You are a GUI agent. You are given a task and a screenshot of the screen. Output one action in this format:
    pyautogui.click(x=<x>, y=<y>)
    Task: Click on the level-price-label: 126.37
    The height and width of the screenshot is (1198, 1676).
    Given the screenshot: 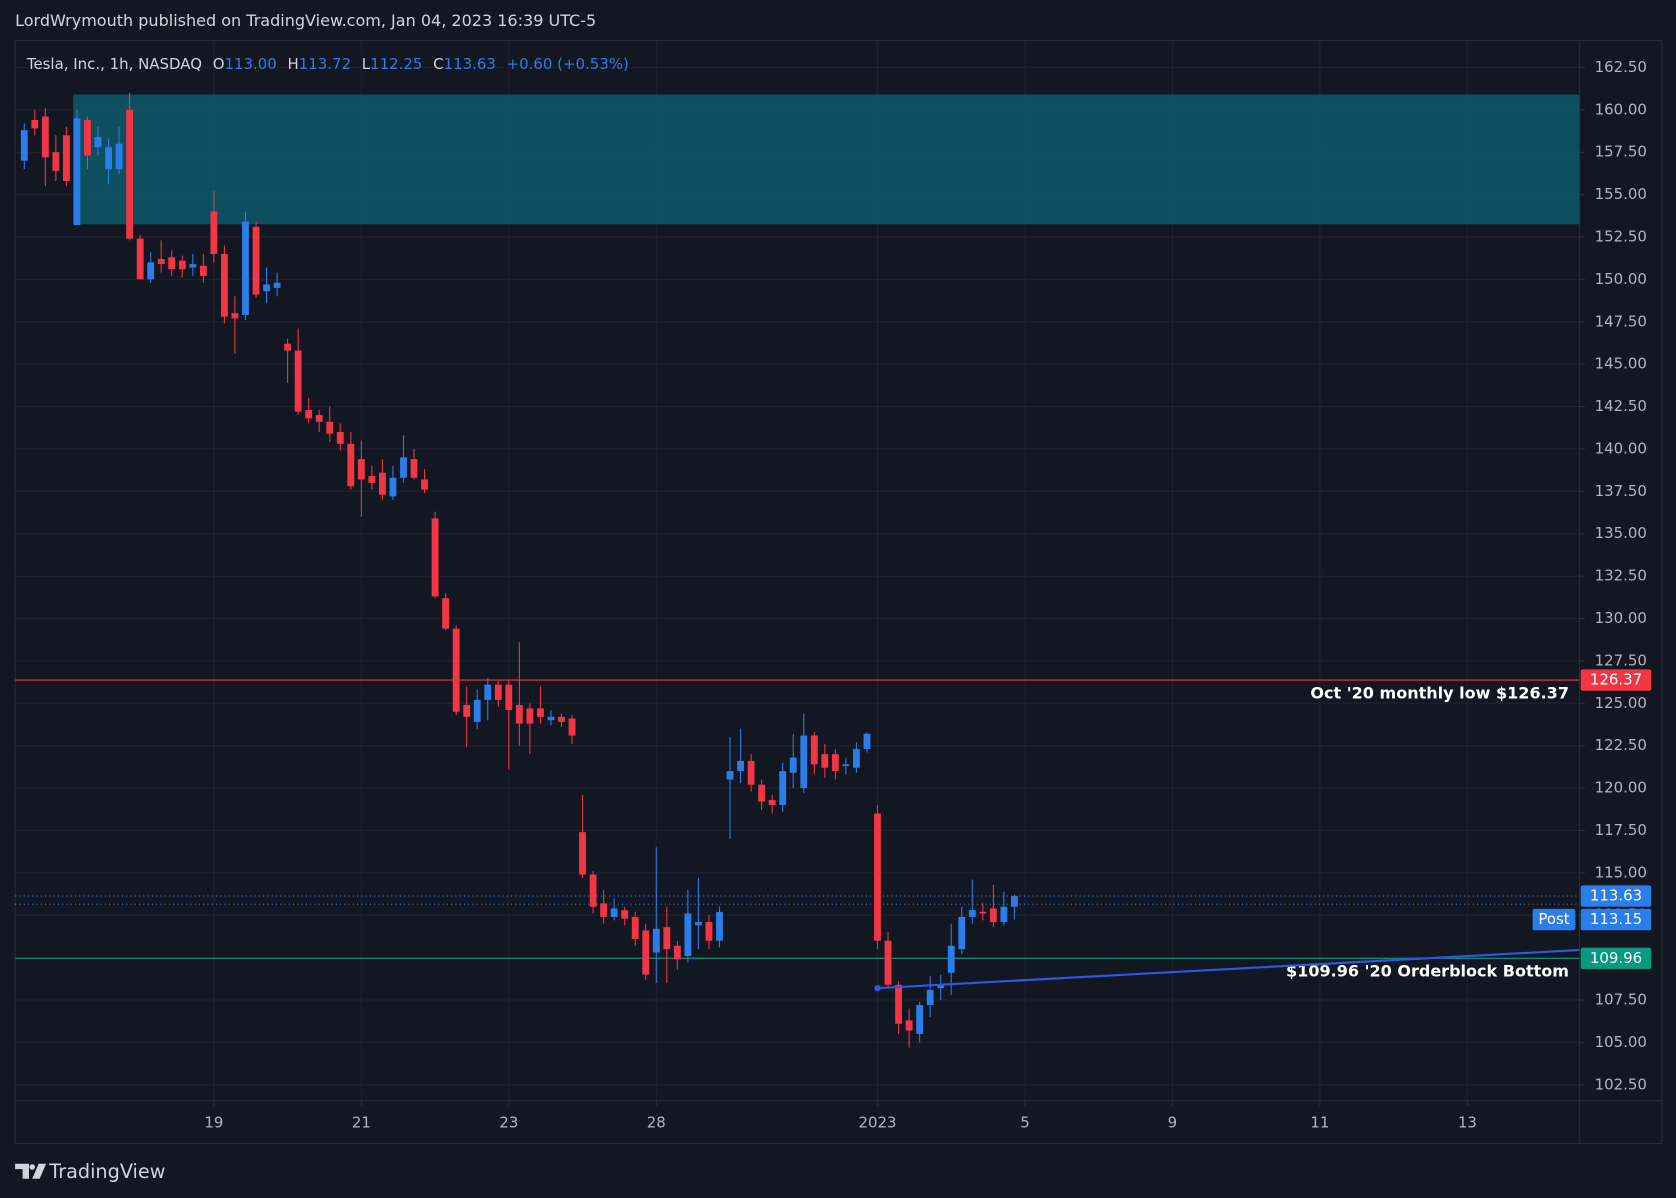 What is the action you would take?
    pyautogui.click(x=1616, y=680)
    